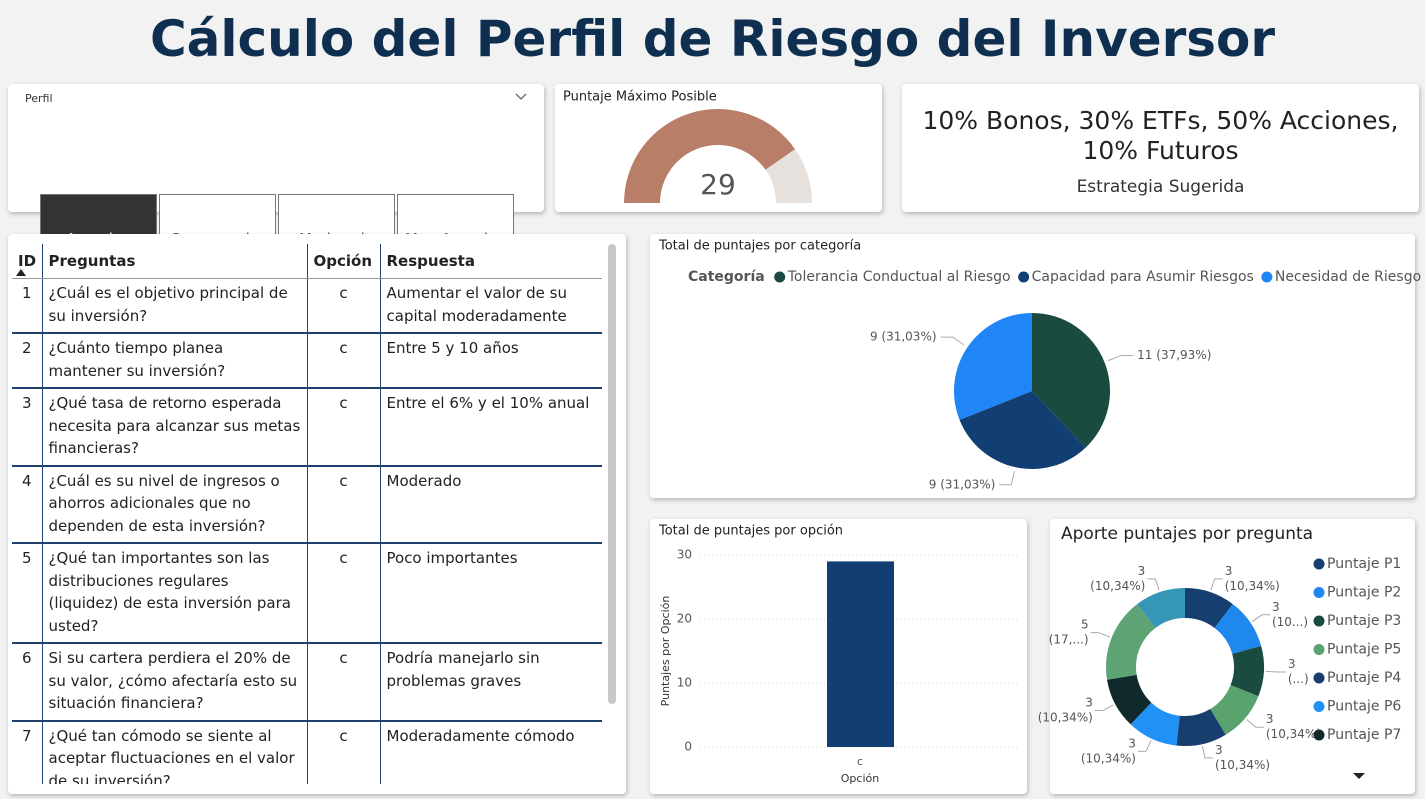 This screenshot has width=1425, height=799. I want to click on column-header: Opción, so click(343, 261).